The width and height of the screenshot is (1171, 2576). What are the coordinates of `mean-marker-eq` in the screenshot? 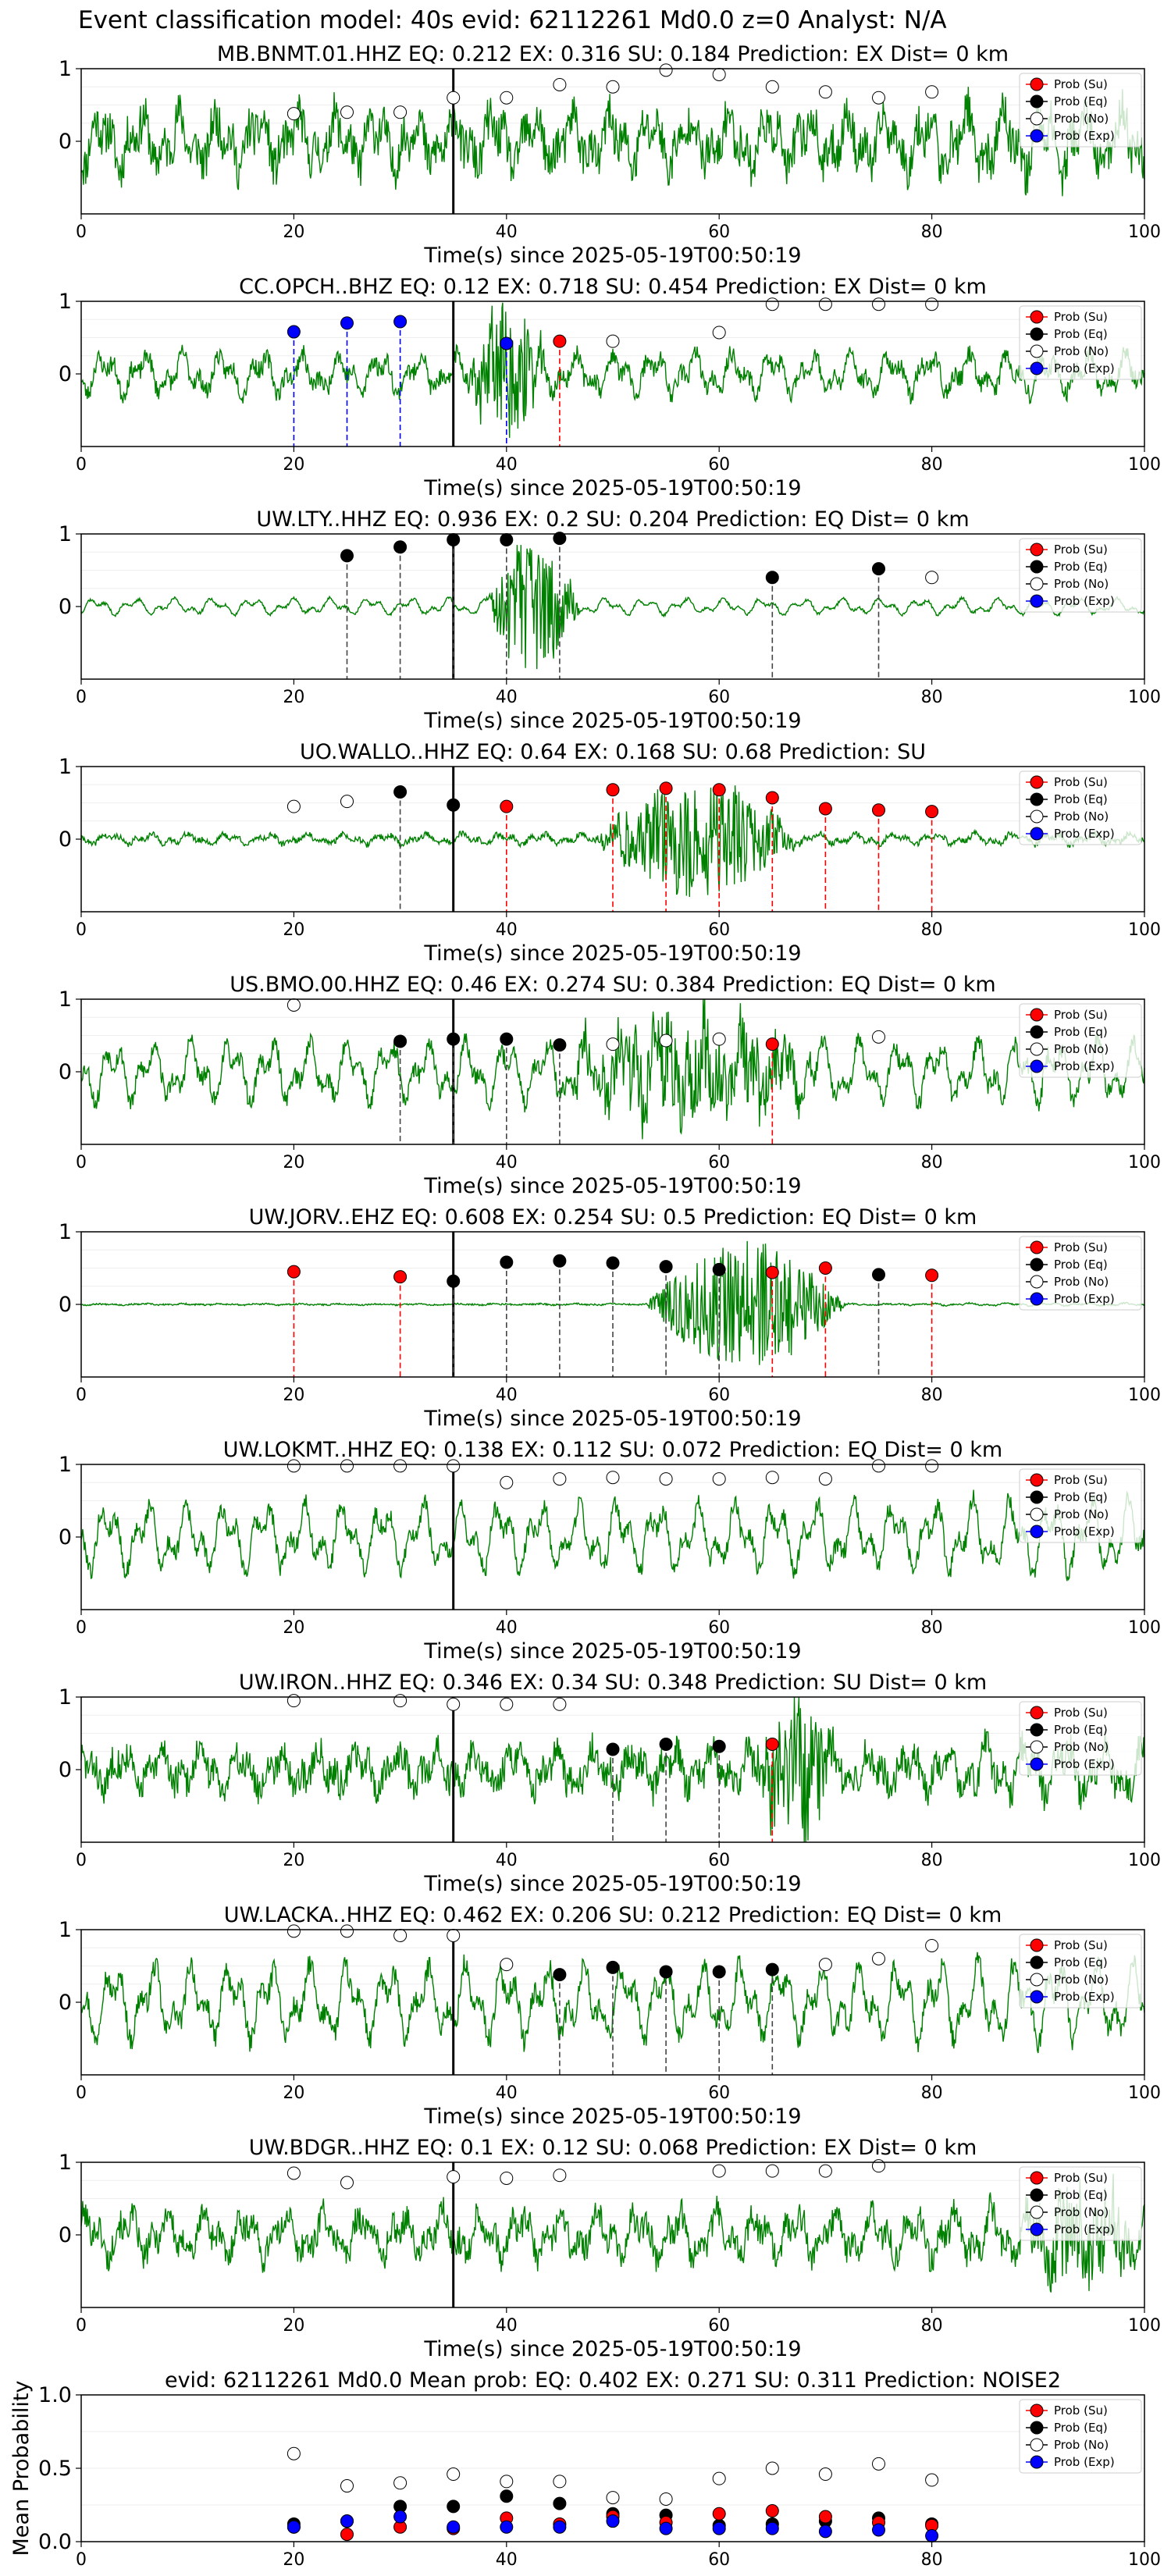 It's located at (507, 2496).